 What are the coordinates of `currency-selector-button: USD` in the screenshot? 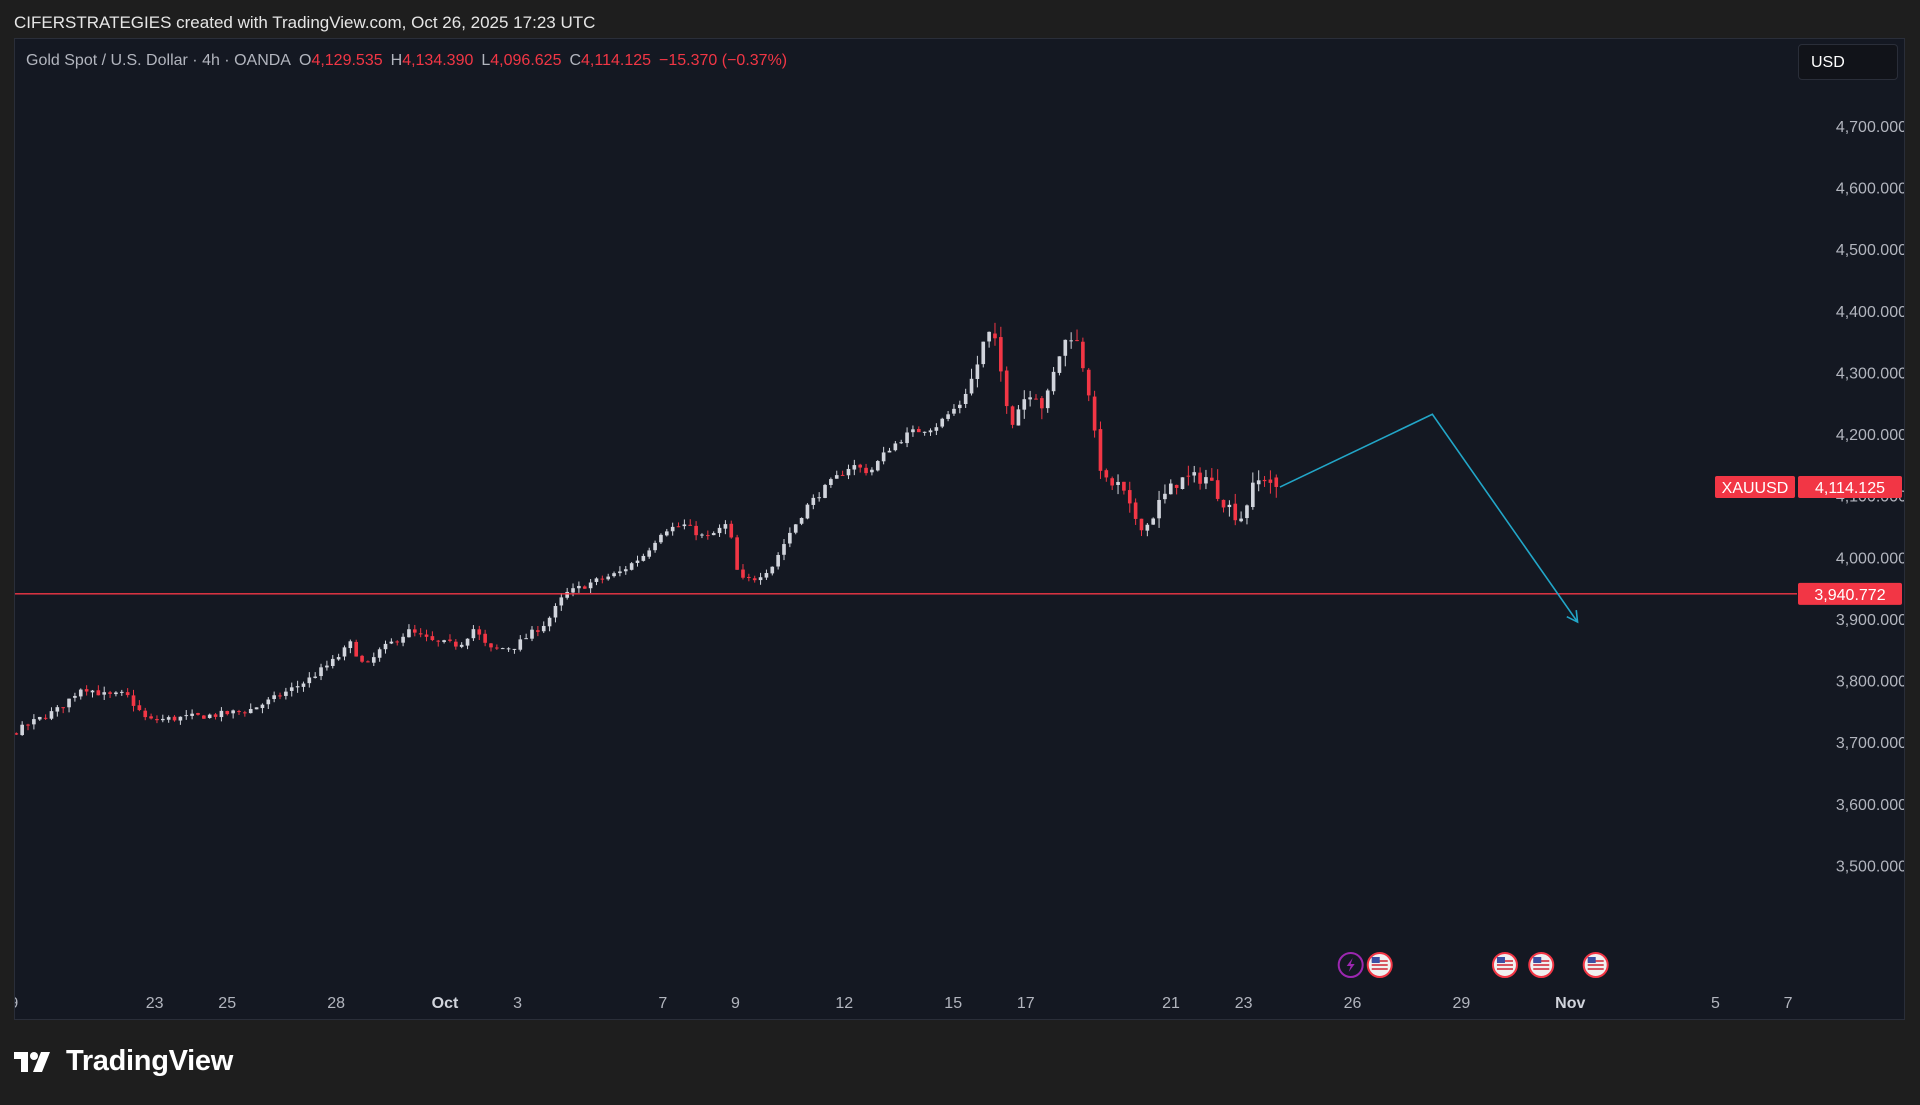 It's located at (1848, 62).